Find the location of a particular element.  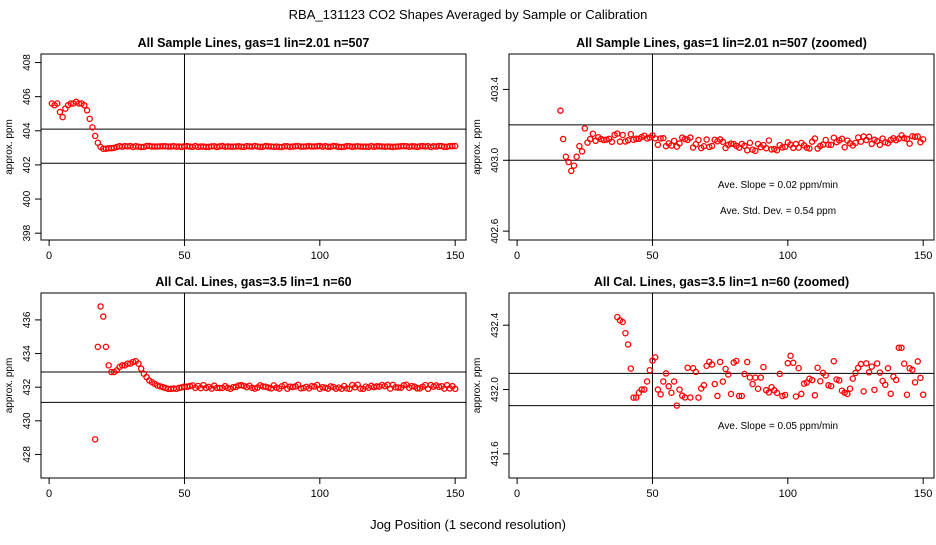

y-axis-label: approx. ppm is located at coordinates (9, 147).